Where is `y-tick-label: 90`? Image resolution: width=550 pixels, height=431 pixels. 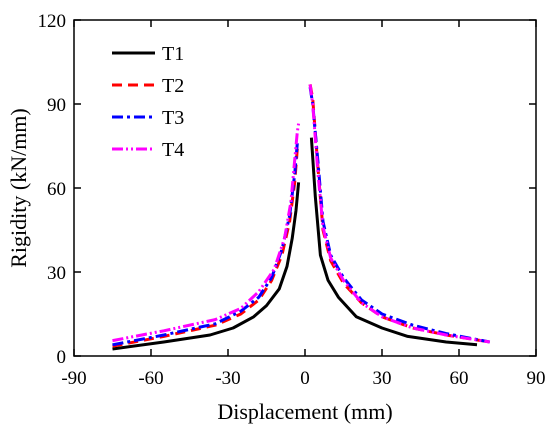 y-tick-label: 90 is located at coordinates (56, 105).